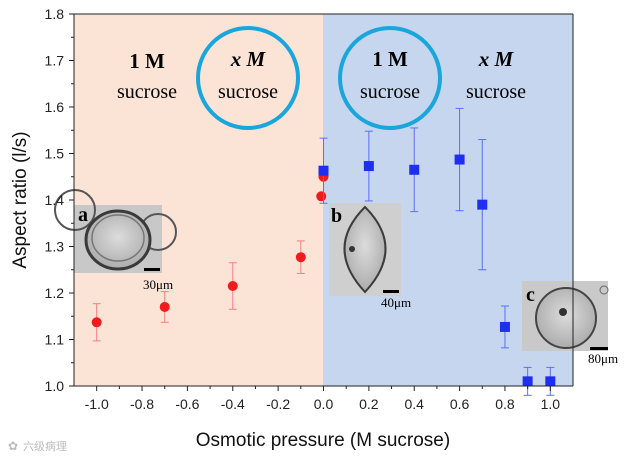 The image size is (630, 460). Describe the element at coordinates (391, 291) in the screenshot. I see `inset-b-scale-bar` at that location.